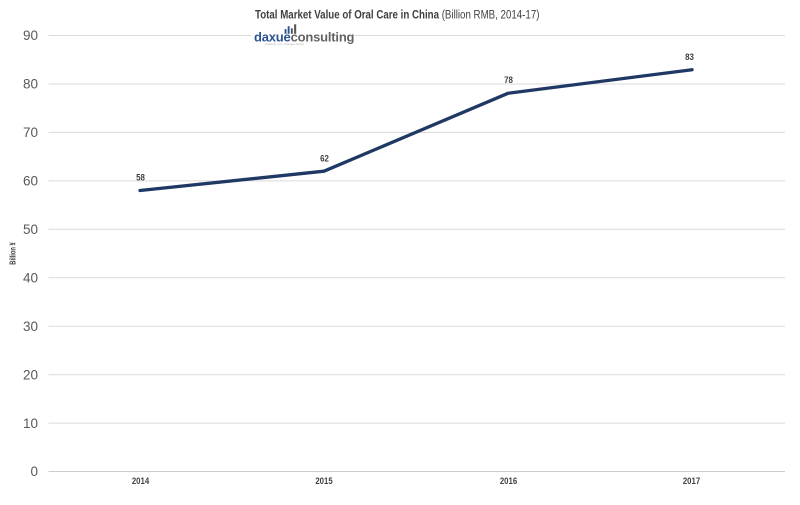 The width and height of the screenshot is (800, 505). I want to click on svg-text: 83, so click(689, 57).